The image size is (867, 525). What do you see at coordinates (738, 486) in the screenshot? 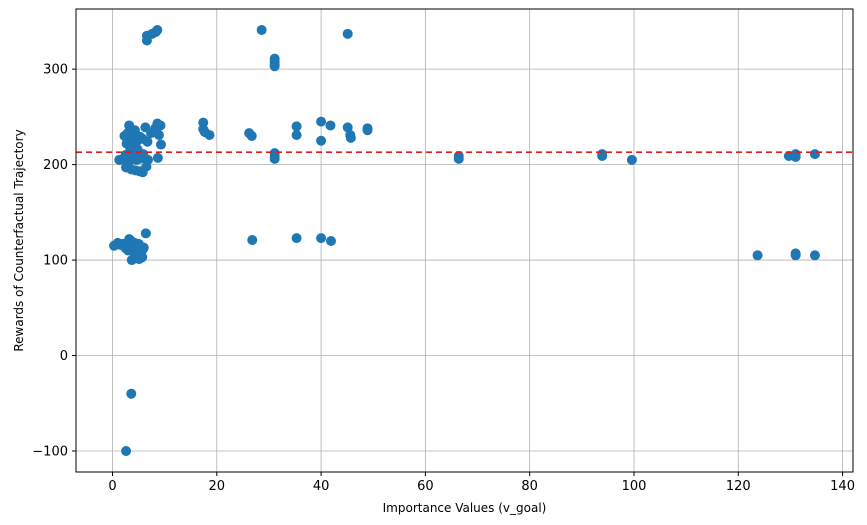
I see `x-tick-label: 120` at bounding box center [738, 486].